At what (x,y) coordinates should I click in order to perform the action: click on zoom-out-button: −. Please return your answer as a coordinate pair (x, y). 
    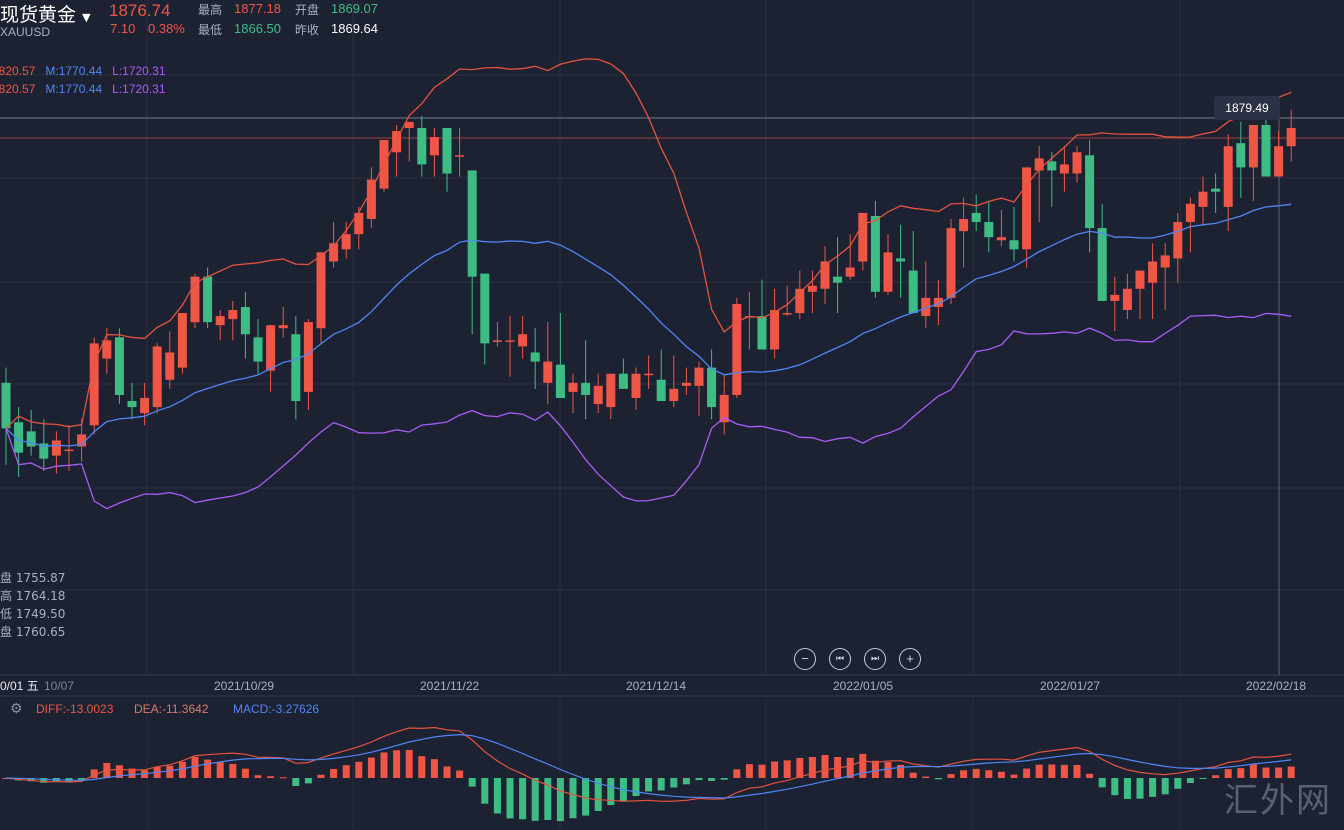
    Looking at the image, I should click on (805, 659).